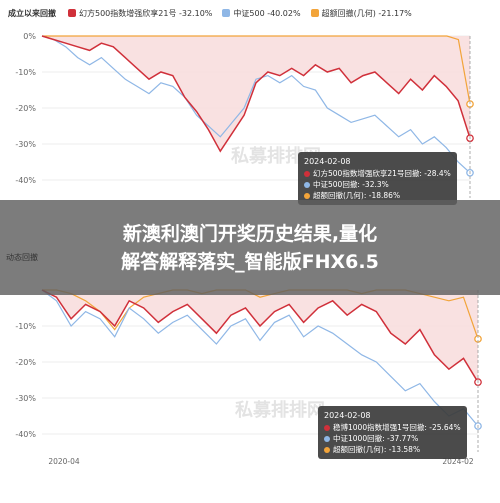 Image resolution: width=500 pixels, height=503 pixels. I want to click on tooltip-row: 超额回撤(几何): -13.58%, so click(392, 449).